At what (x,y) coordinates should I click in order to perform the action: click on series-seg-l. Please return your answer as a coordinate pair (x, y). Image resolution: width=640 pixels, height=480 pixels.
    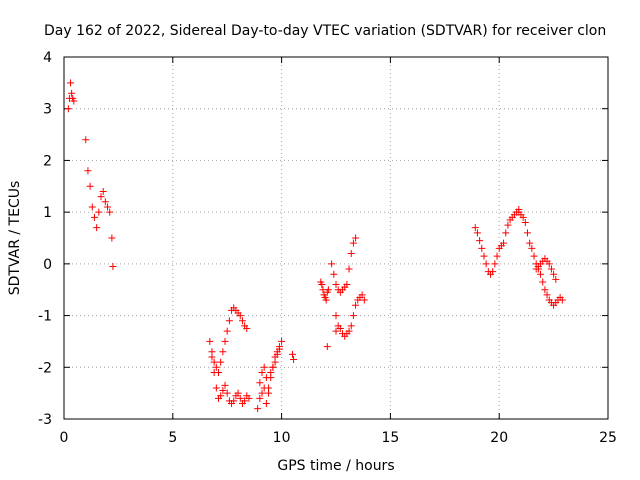
    Looking at the image, I should click on (497, 242).